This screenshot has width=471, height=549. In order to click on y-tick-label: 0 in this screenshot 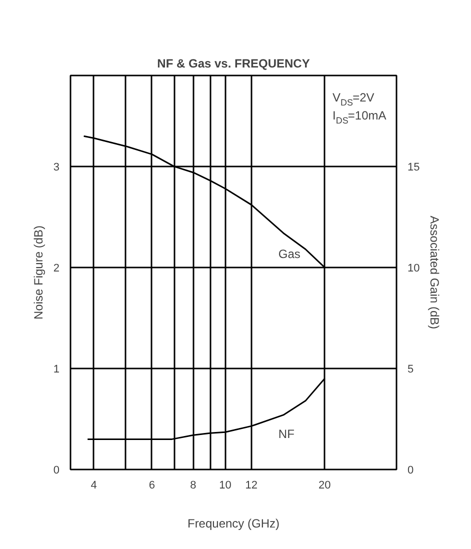, I will do `click(56, 470)`.